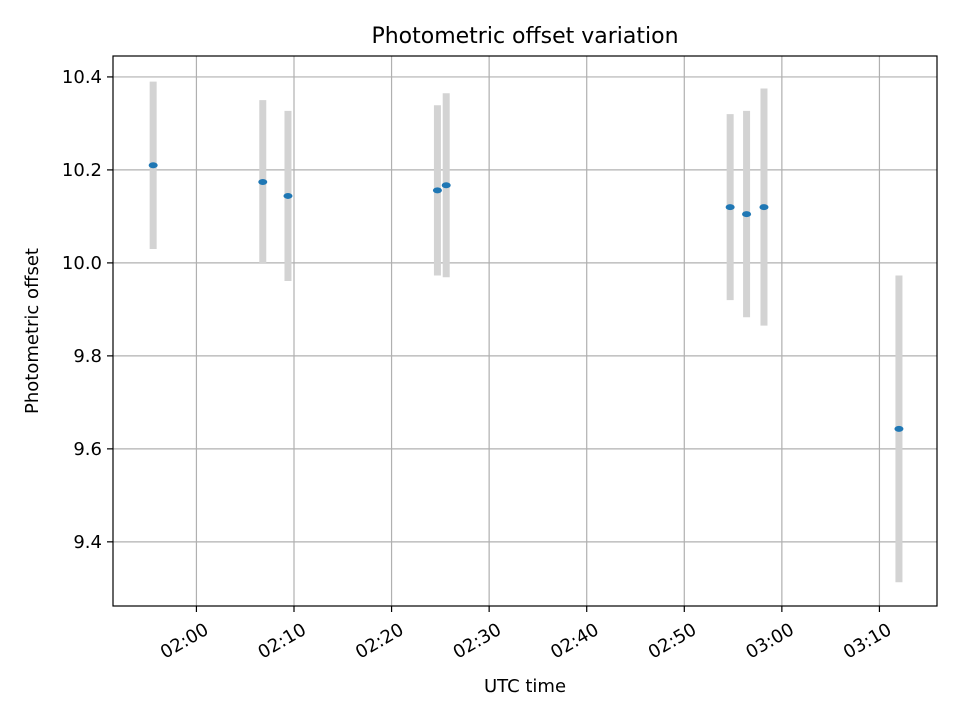  What do you see at coordinates (87, 542) in the screenshot?
I see `y-tick-label: 9.4` at bounding box center [87, 542].